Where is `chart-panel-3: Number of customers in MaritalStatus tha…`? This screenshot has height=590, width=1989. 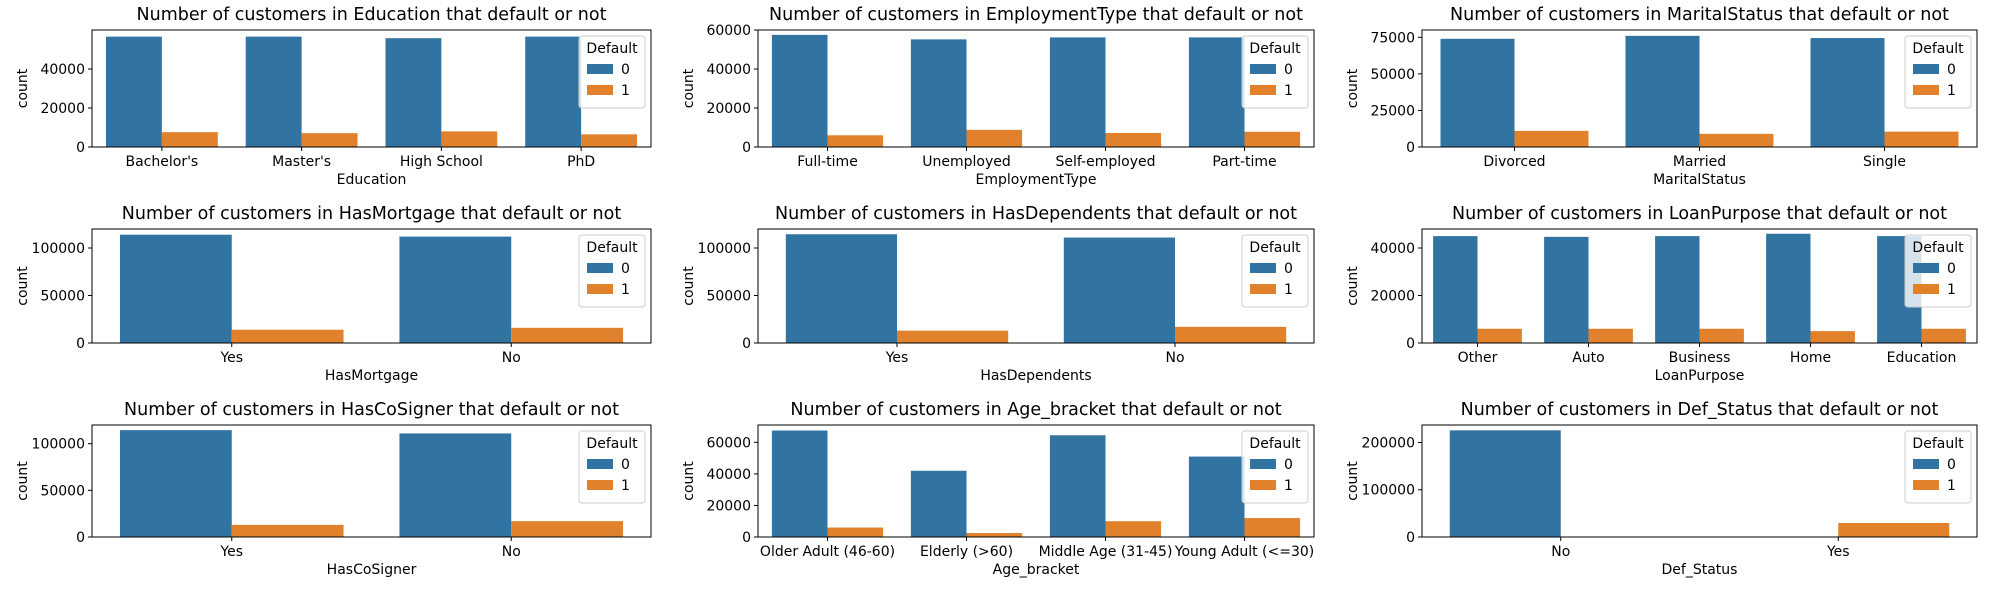 chart-panel-3: Number of customers in MaritalStatus tha… is located at coordinates (1661, 96).